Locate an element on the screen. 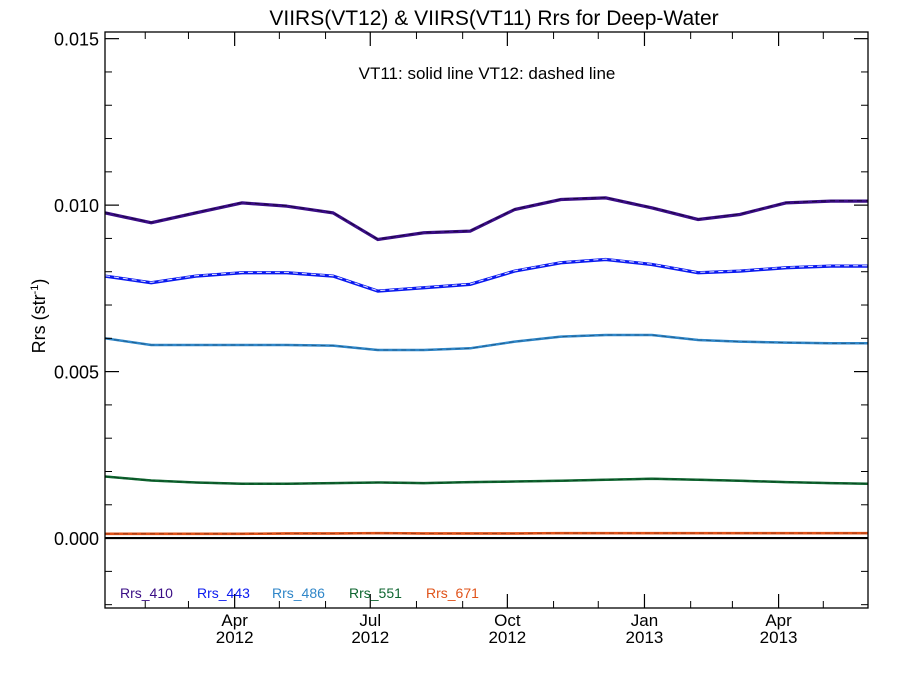  legend-entry-rrs-551: Rrs_551 is located at coordinates (375, 593).